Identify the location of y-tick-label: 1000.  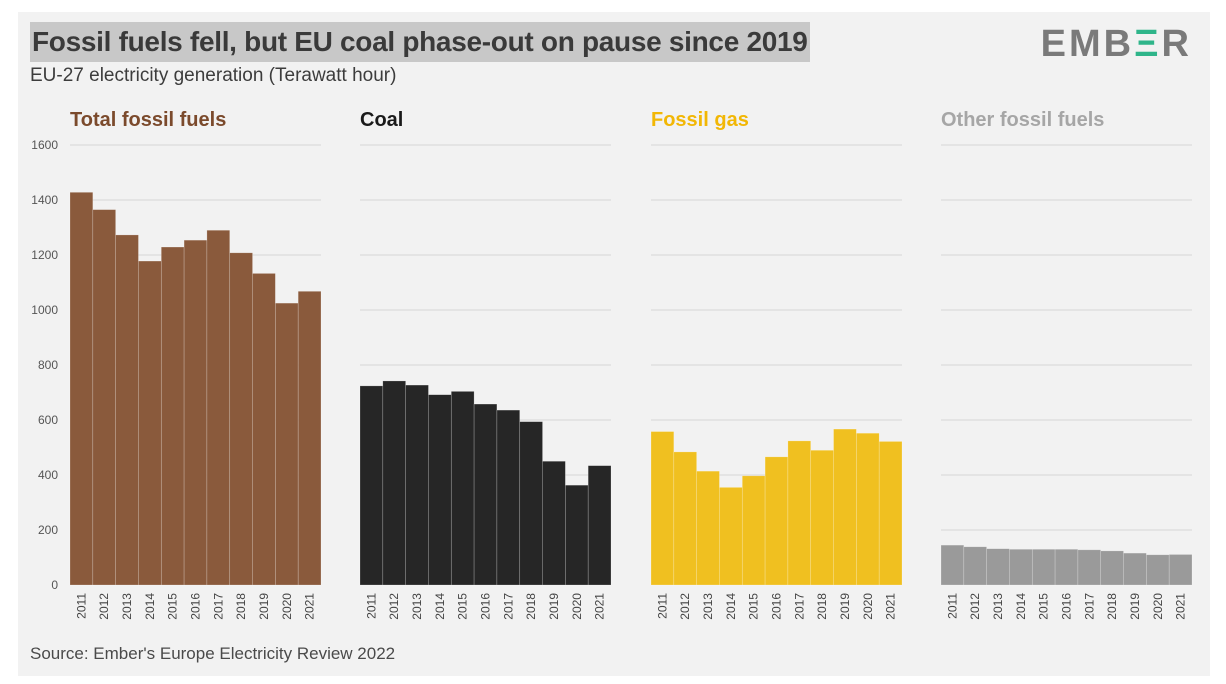
(44, 310).